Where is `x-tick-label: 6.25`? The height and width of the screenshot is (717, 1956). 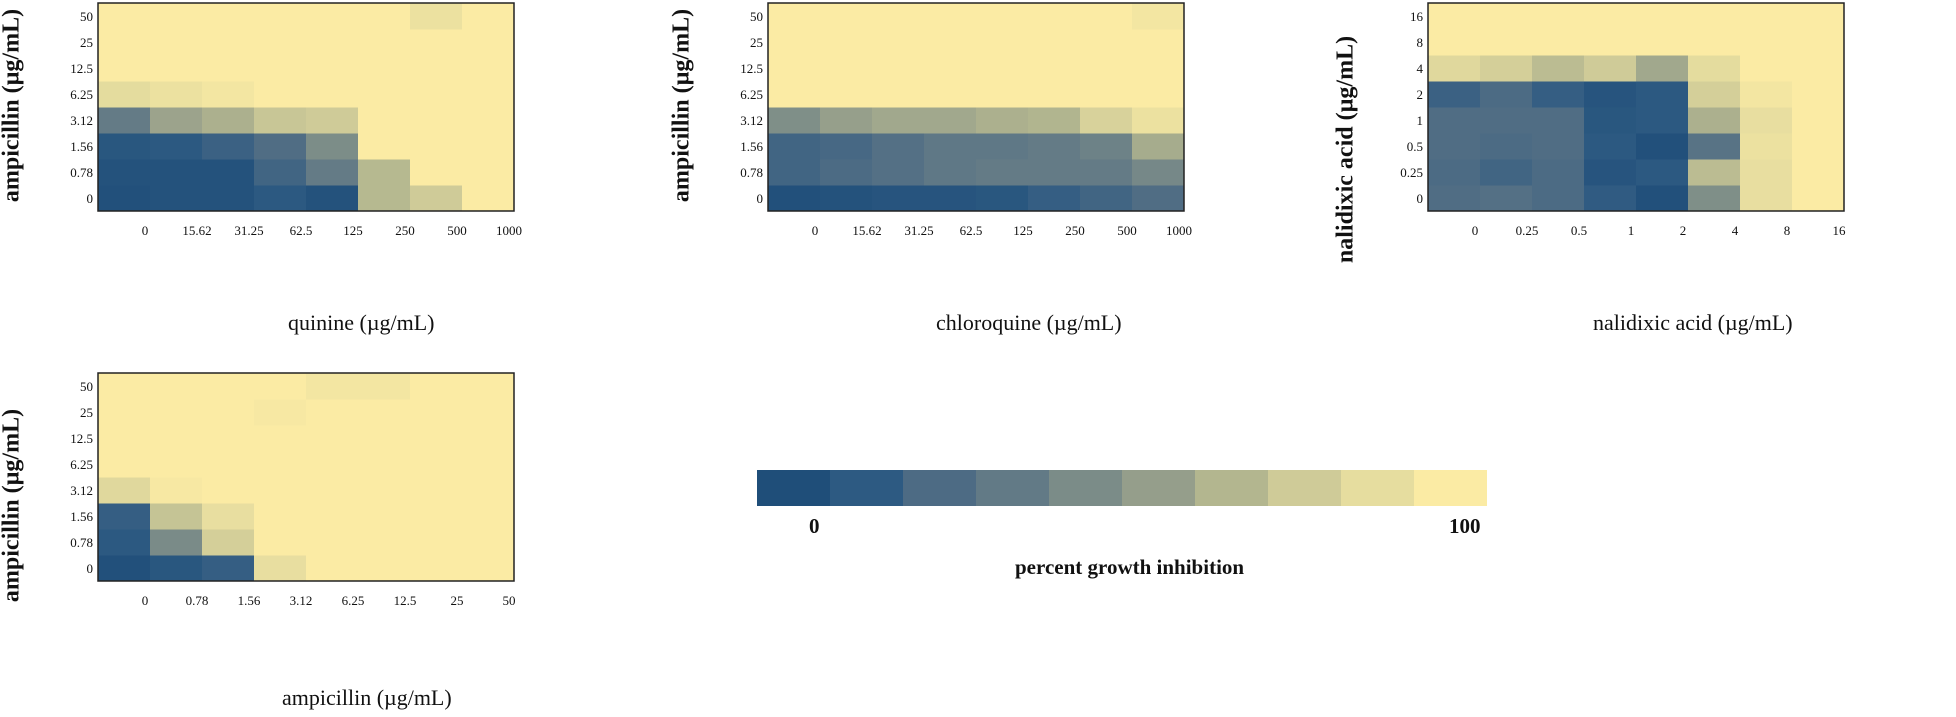
x-tick-label: 6.25 is located at coordinates (353, 600).